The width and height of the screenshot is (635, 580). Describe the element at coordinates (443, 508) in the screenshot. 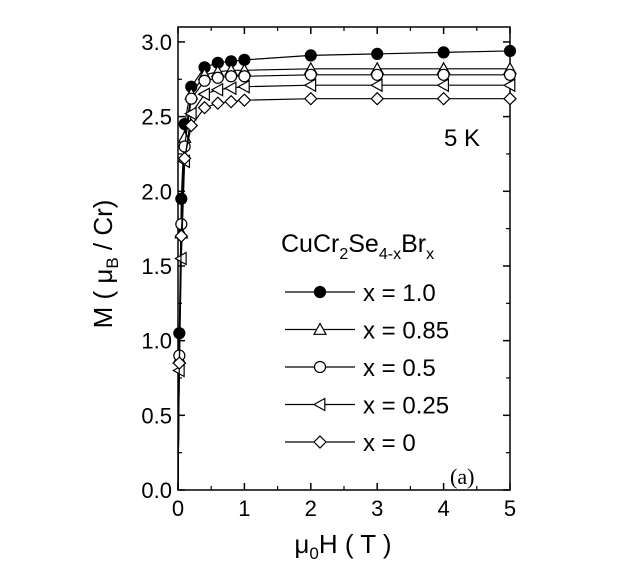

I see `x-tick-label: 4` at that location.